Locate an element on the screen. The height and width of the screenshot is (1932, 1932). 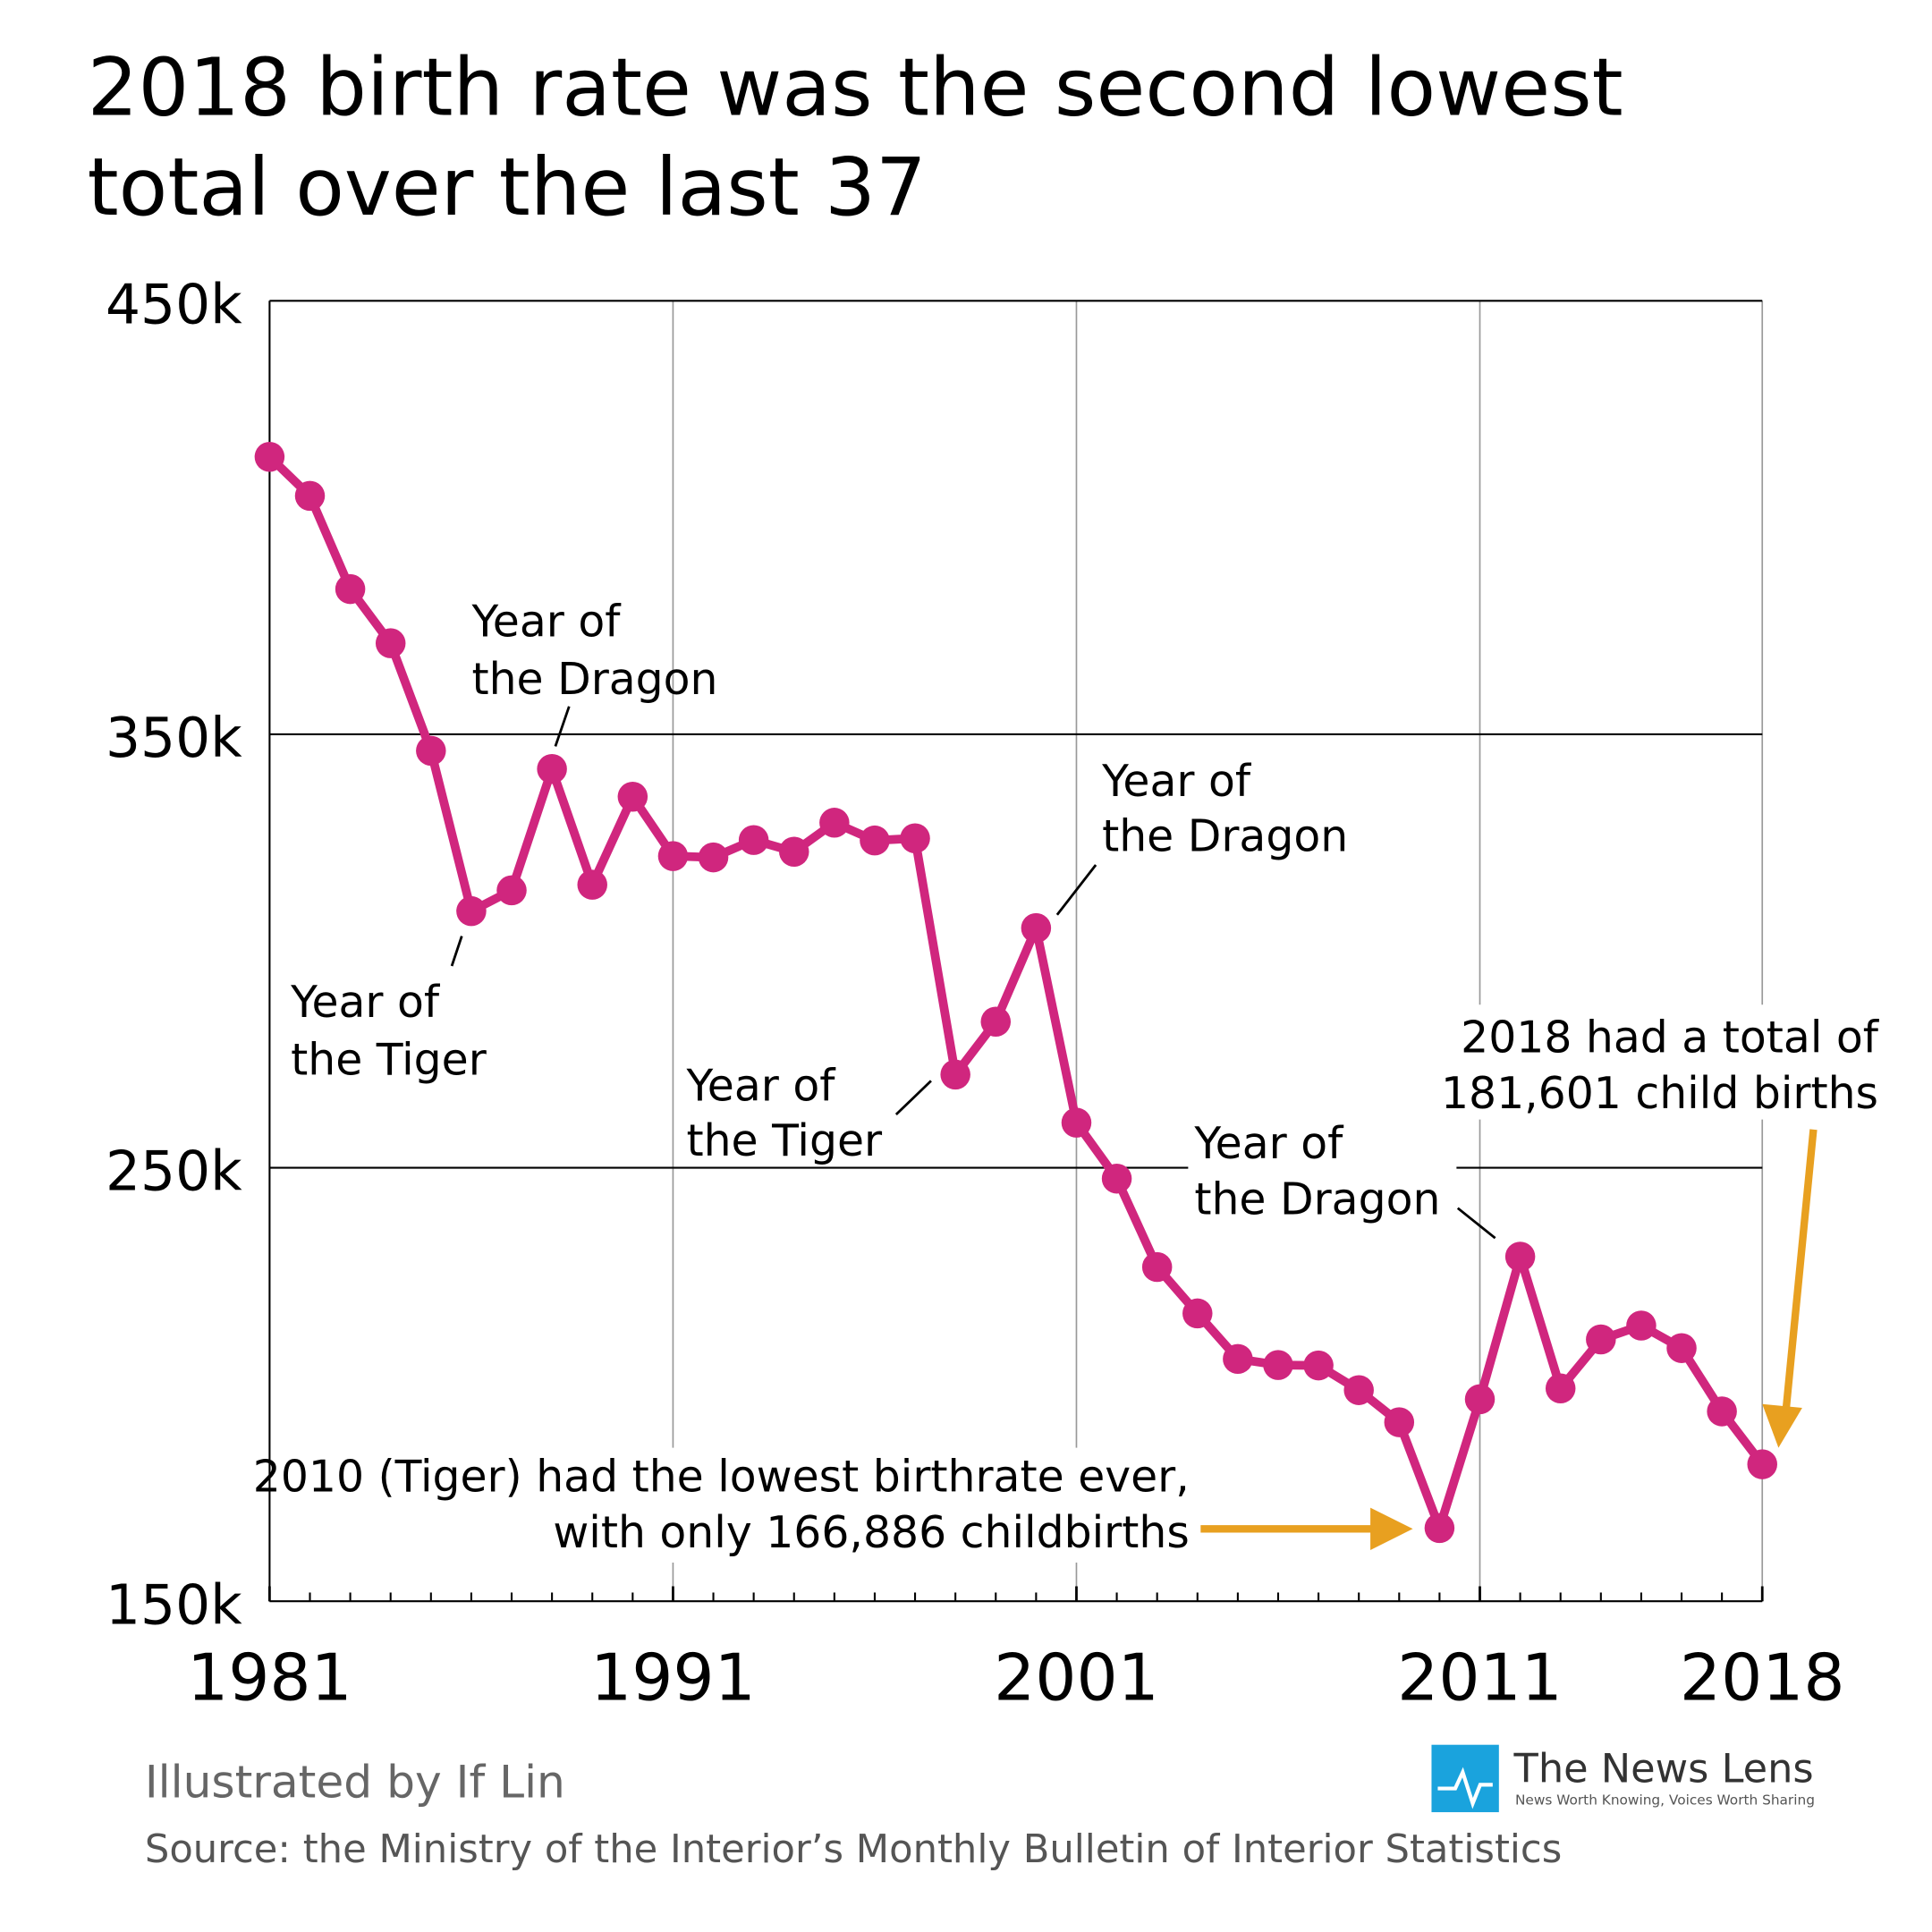
data-point-1984 is located at coordinates (390, 643).